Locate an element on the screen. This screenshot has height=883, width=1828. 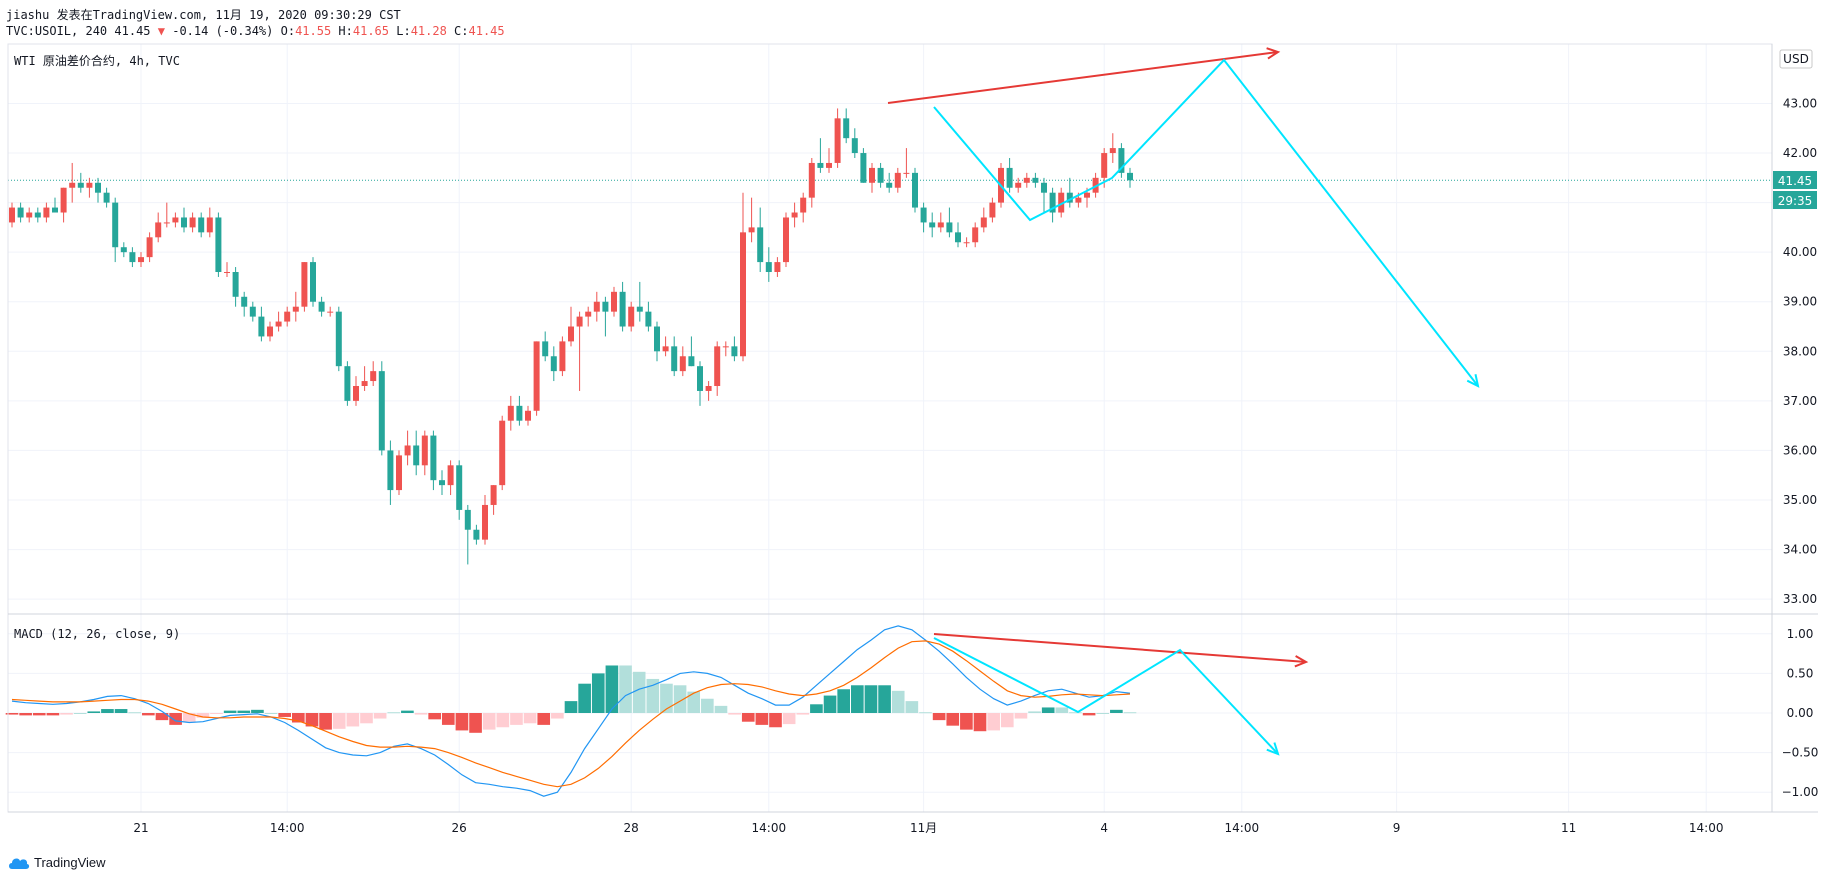
time-tick-label: 26 is located at coordinates (459, 828).